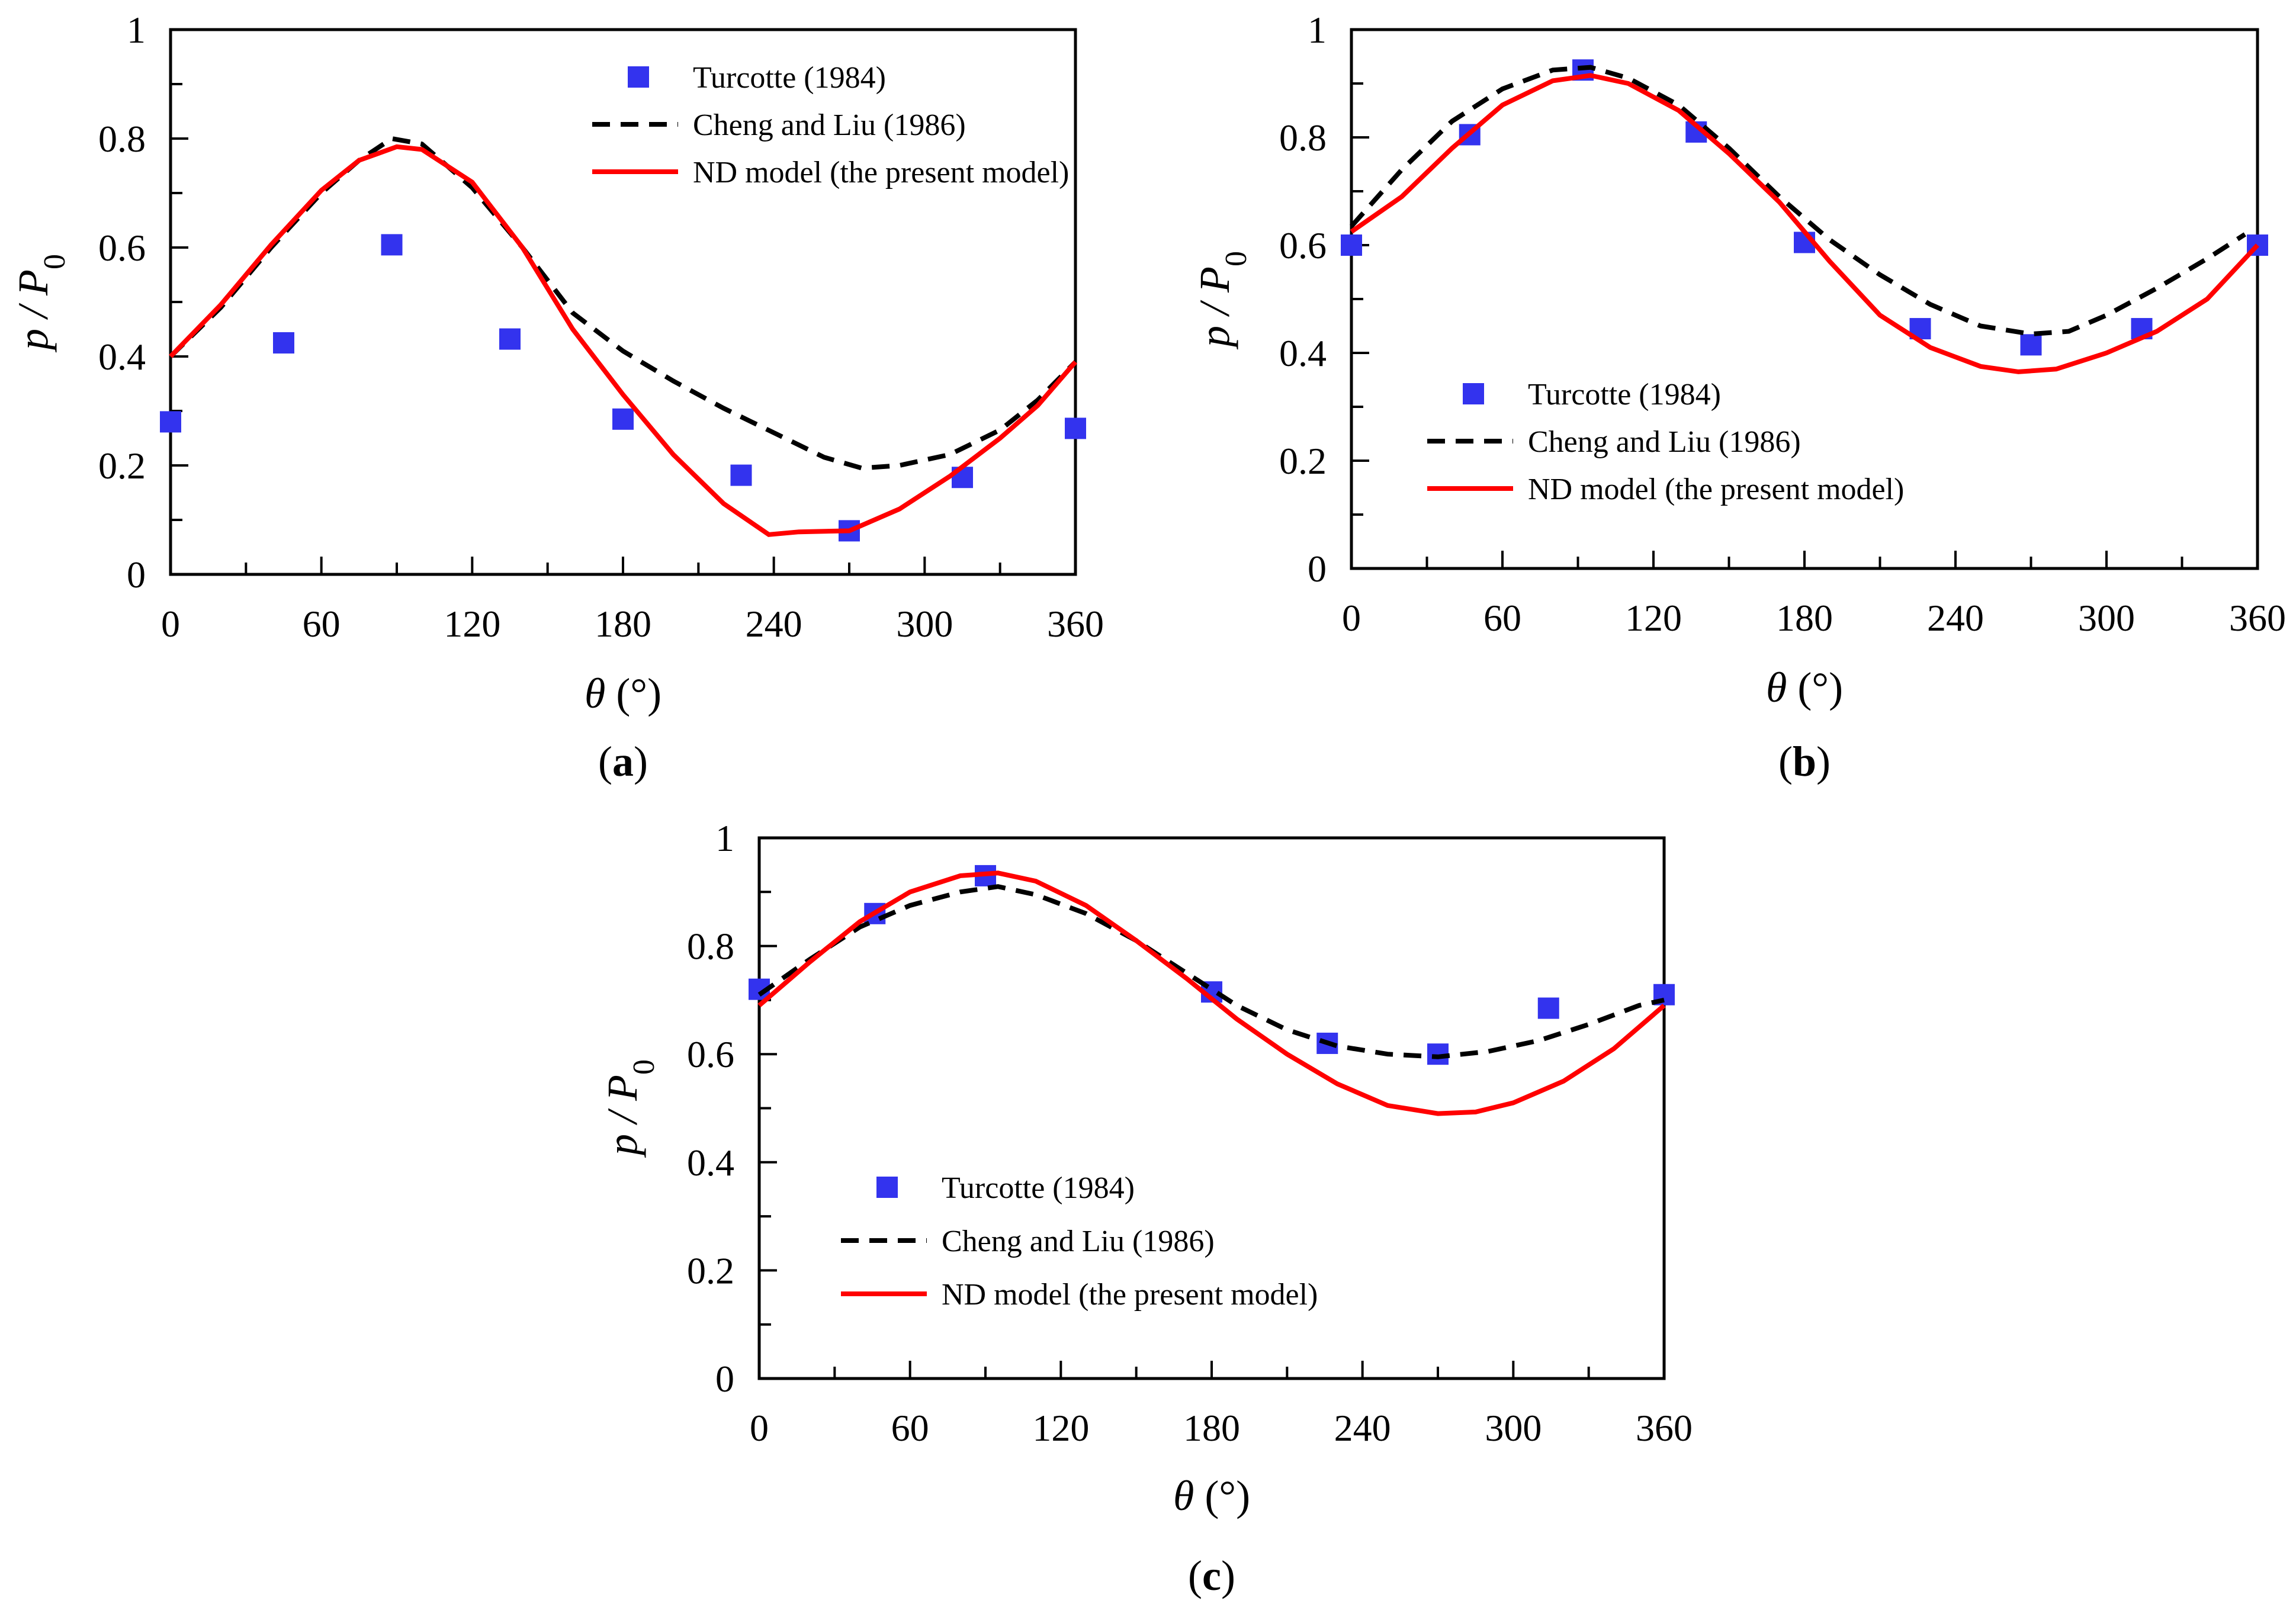 Image resolution: width=2296 pixels, height=1613 pixels. I want to click on panel-label: (b), so click(1805, 761).